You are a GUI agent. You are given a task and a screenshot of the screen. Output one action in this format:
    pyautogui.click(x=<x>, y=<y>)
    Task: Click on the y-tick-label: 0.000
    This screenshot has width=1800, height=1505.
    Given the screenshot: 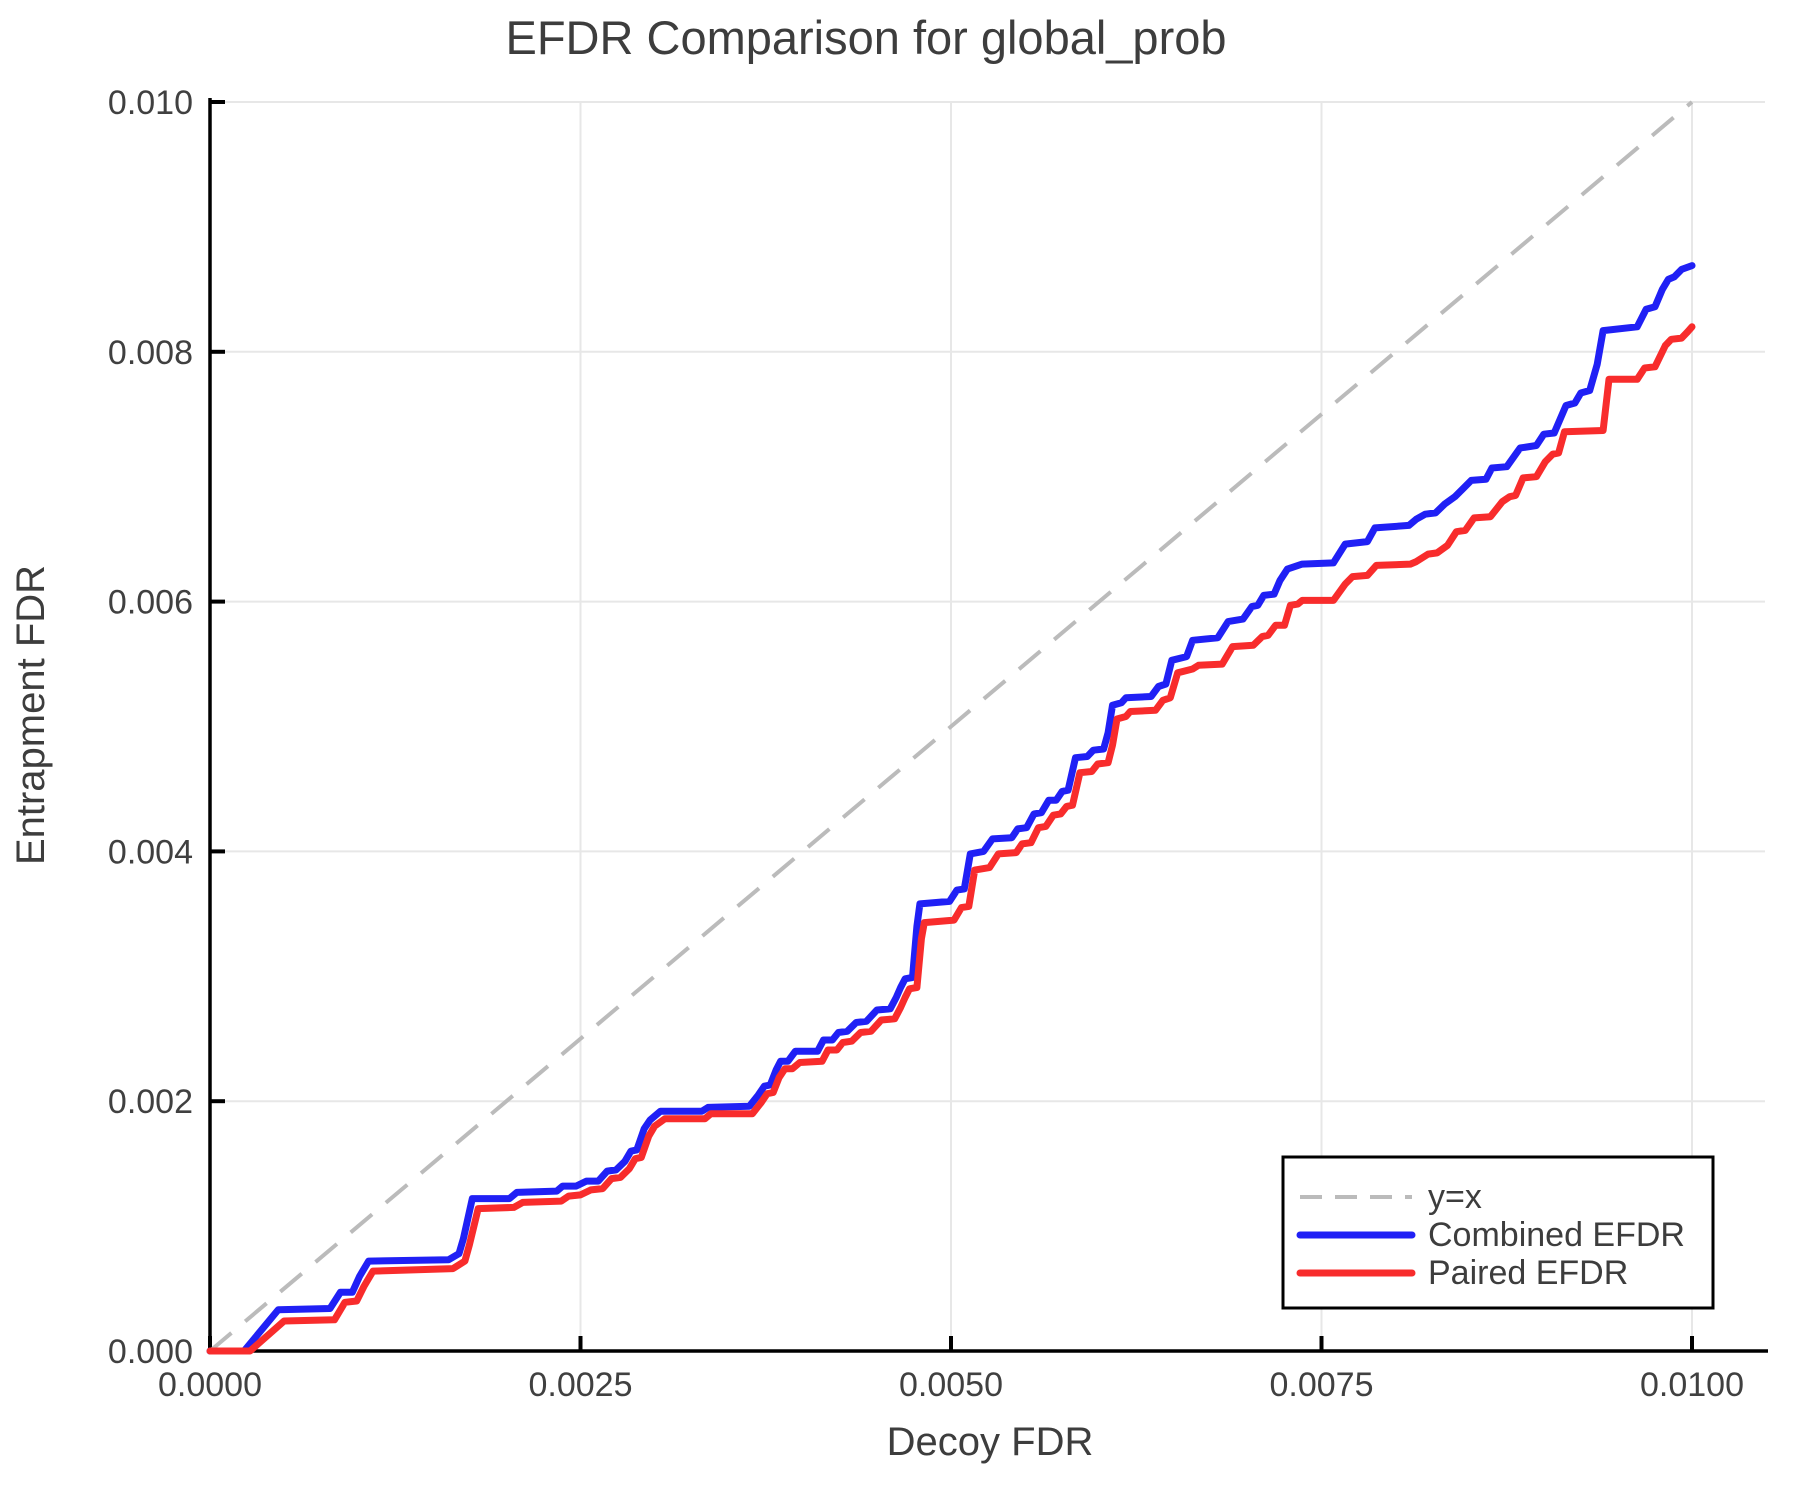 What is the action you would take?
    pyautogui.click(x=150, y=1352)
    